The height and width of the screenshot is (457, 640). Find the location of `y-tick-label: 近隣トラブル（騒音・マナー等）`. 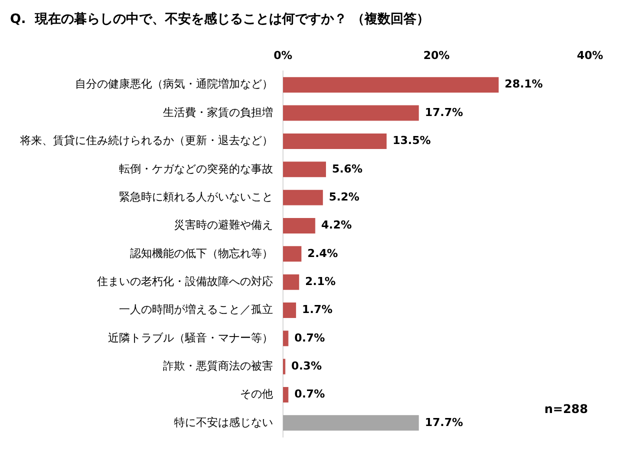

y-tick-label: 近隣トラブル（騒音・マナー等） is located at coordinates (190, 337).